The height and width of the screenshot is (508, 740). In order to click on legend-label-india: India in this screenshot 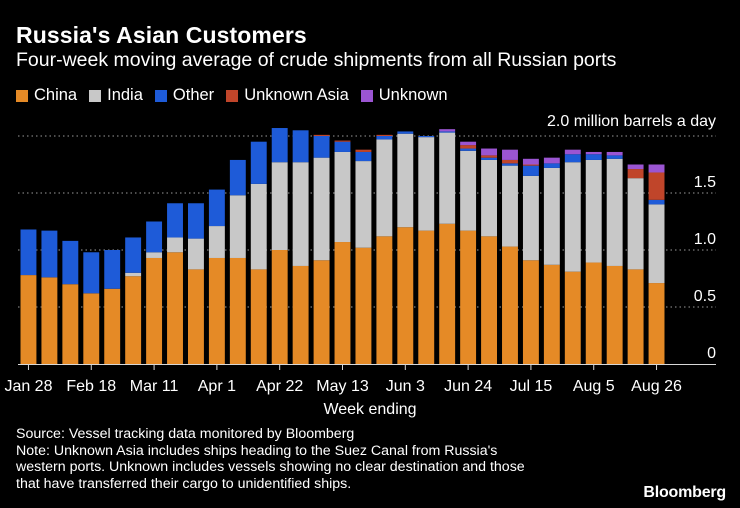, I will do `click(125, 95)`.